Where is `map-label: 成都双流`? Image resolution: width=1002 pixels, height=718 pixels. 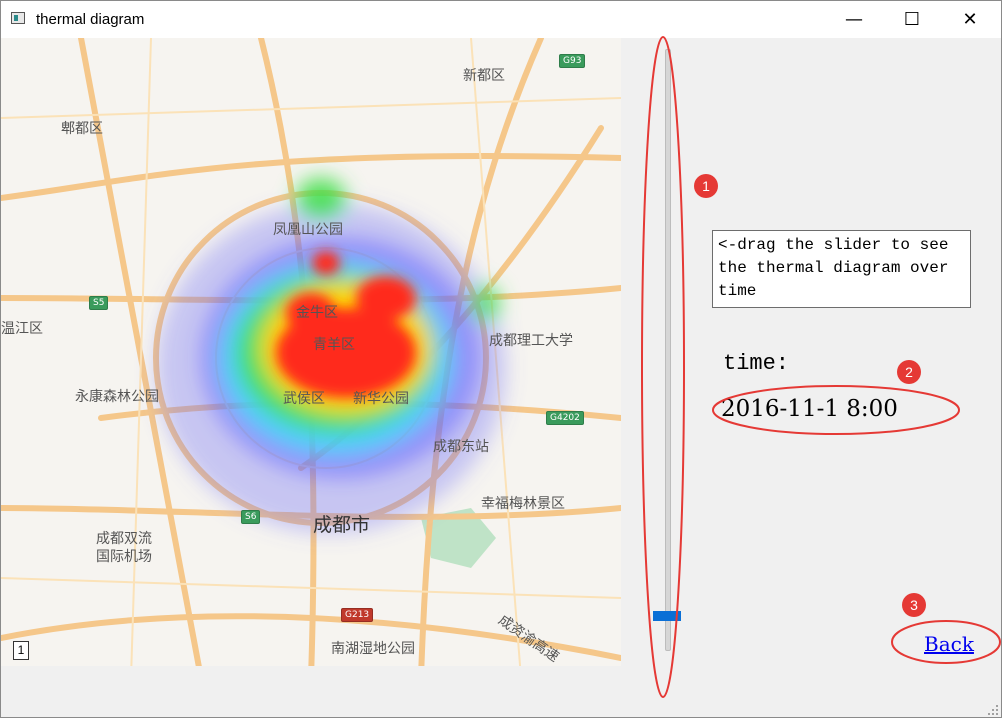
map-label: 成都双流 is located at coordinates (124, 539).